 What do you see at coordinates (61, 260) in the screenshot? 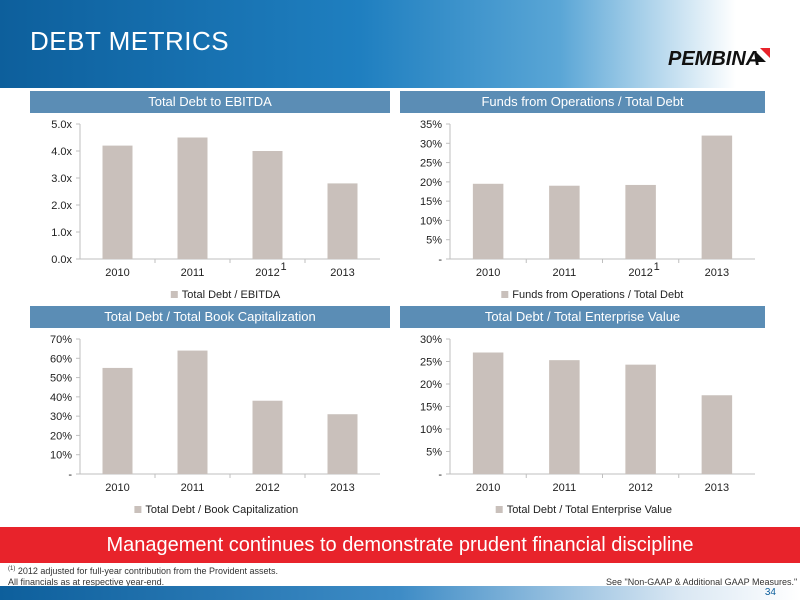
I see `y-tick-label: 0.0x` at bounding box center [61, 260].